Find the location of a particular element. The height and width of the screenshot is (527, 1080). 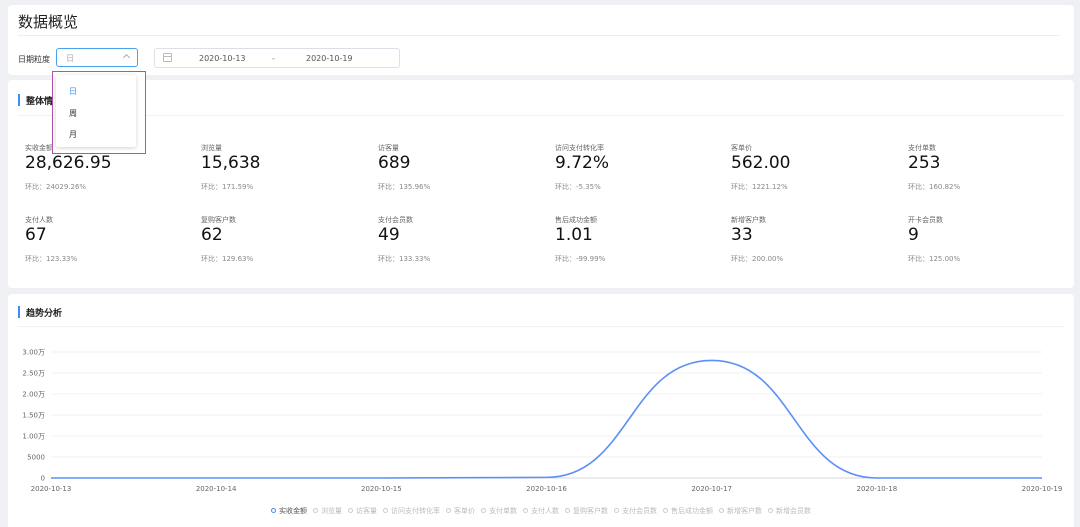

metric-value: 15,638 is located at coordinates (231, 163).